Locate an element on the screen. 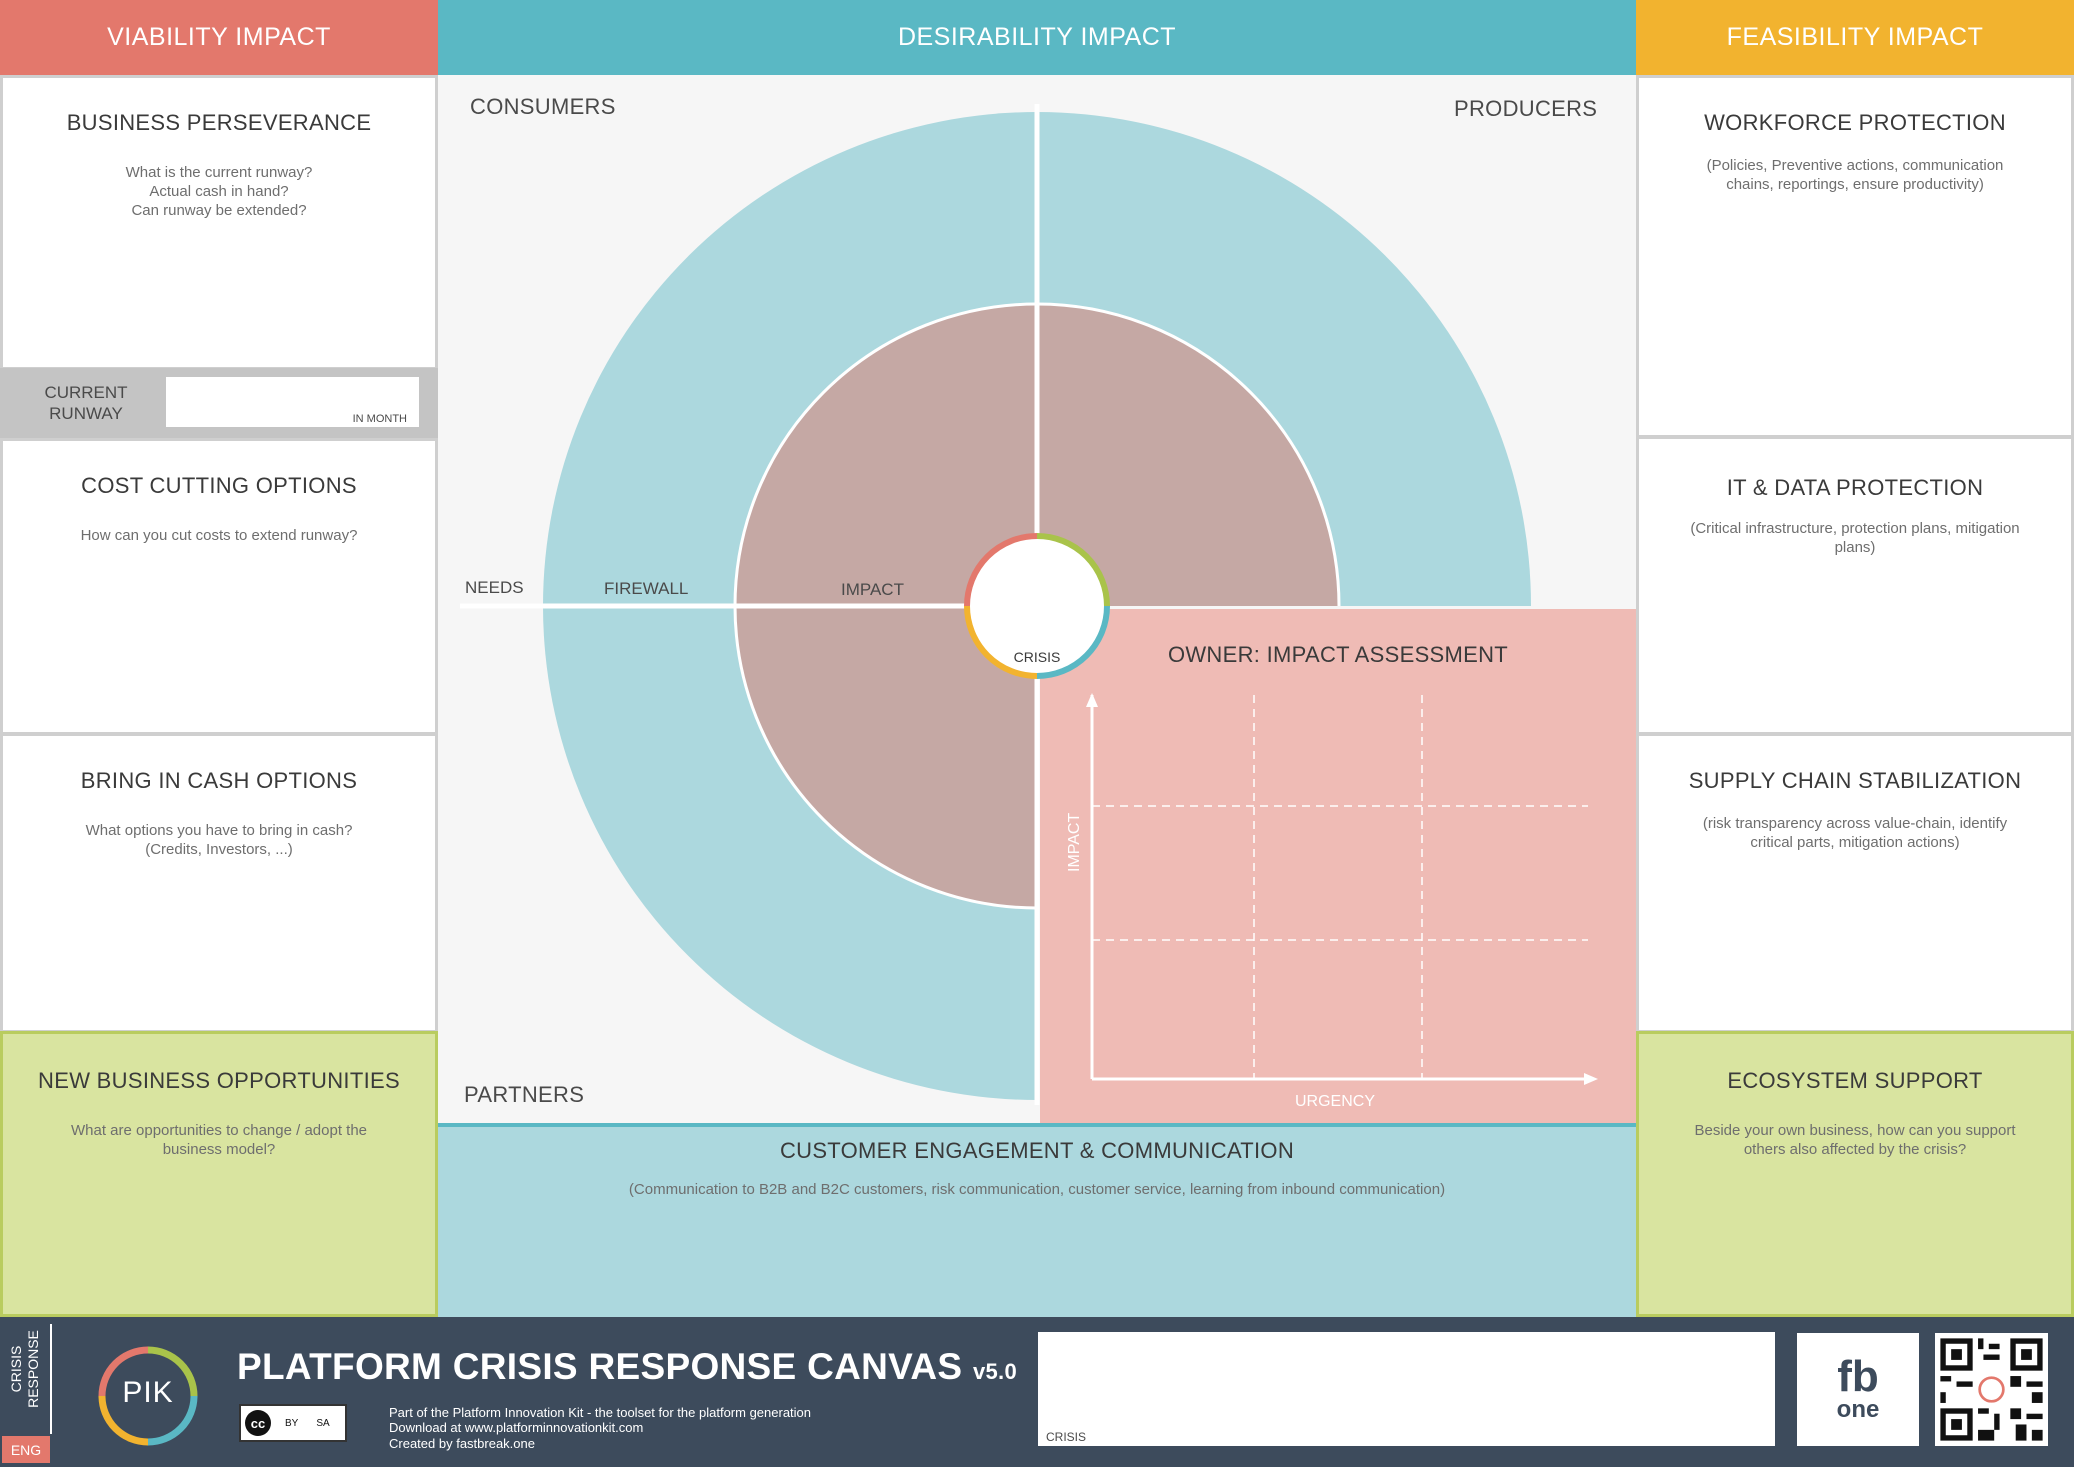 This screenshot has height=1467, width=2074. footer-info-line-3: Created by fastbreak.one is located at coordinates (462, 1443).